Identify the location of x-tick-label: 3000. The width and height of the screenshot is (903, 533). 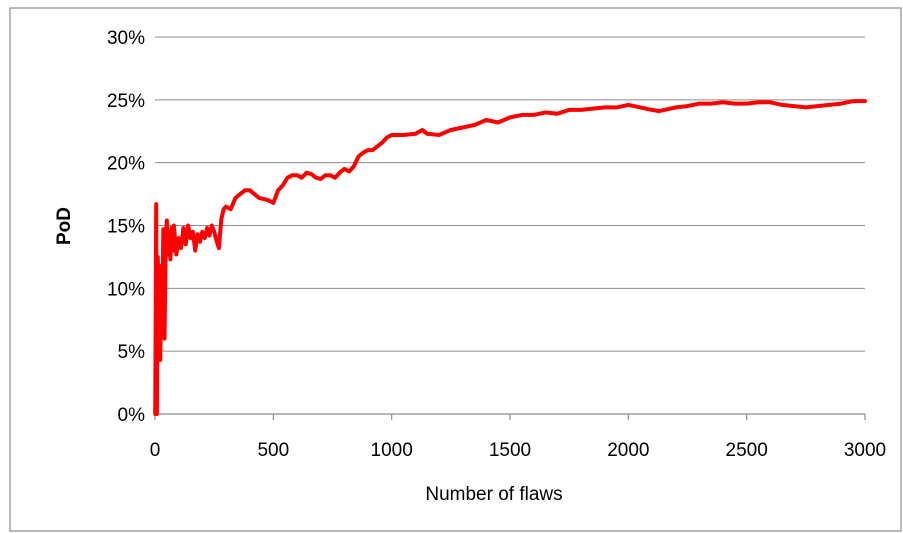
(865, 450).